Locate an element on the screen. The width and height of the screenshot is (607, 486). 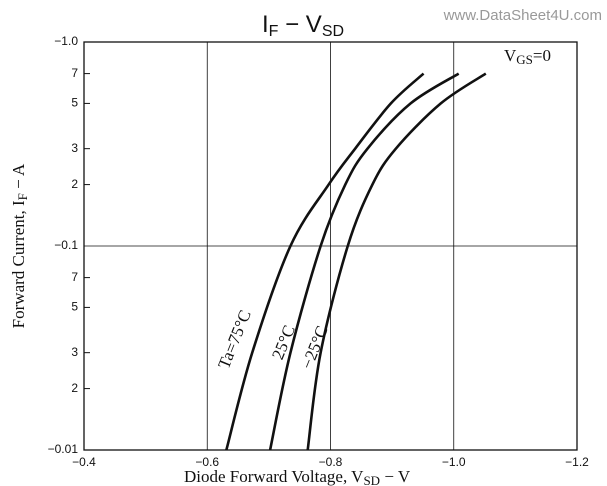
title-part: SD is located at coordinates (333, 31).